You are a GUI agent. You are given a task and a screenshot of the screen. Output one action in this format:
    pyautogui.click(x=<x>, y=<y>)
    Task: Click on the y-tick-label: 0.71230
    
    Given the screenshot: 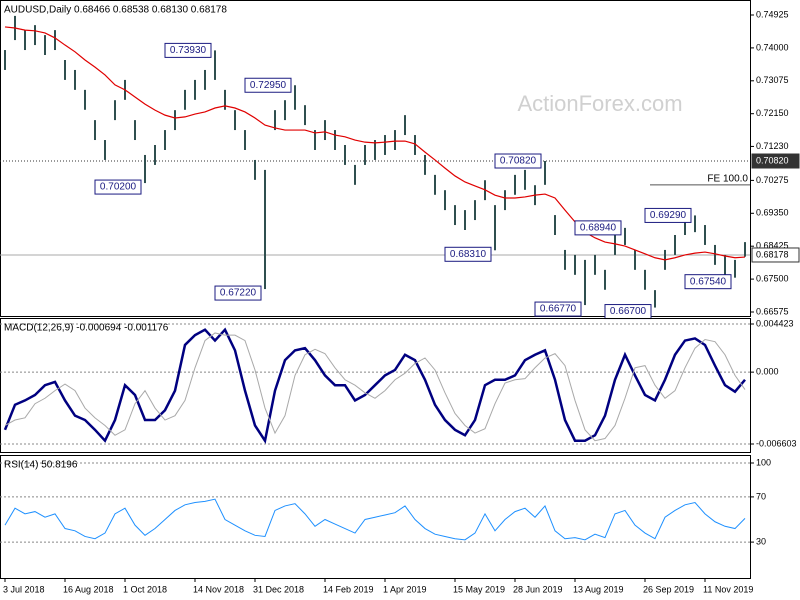 What is the action you would take?
    pyautogui.click(x=772, y=146)
    